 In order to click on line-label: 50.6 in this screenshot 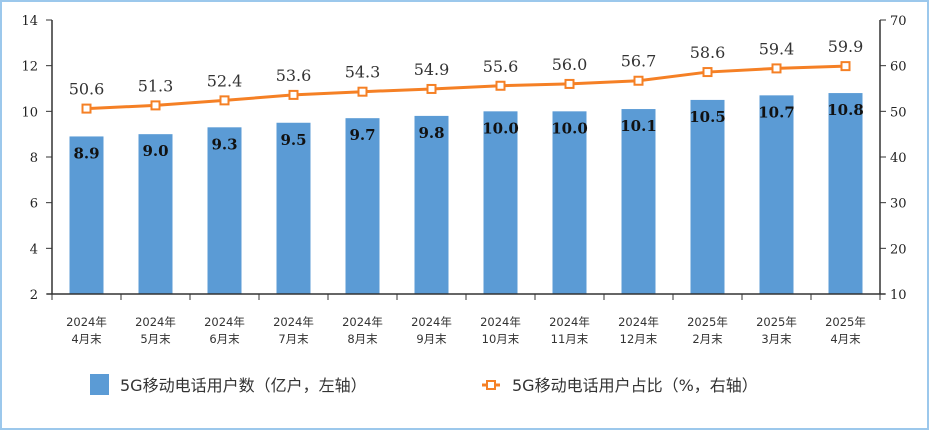, I will do `click(87, 89)`.